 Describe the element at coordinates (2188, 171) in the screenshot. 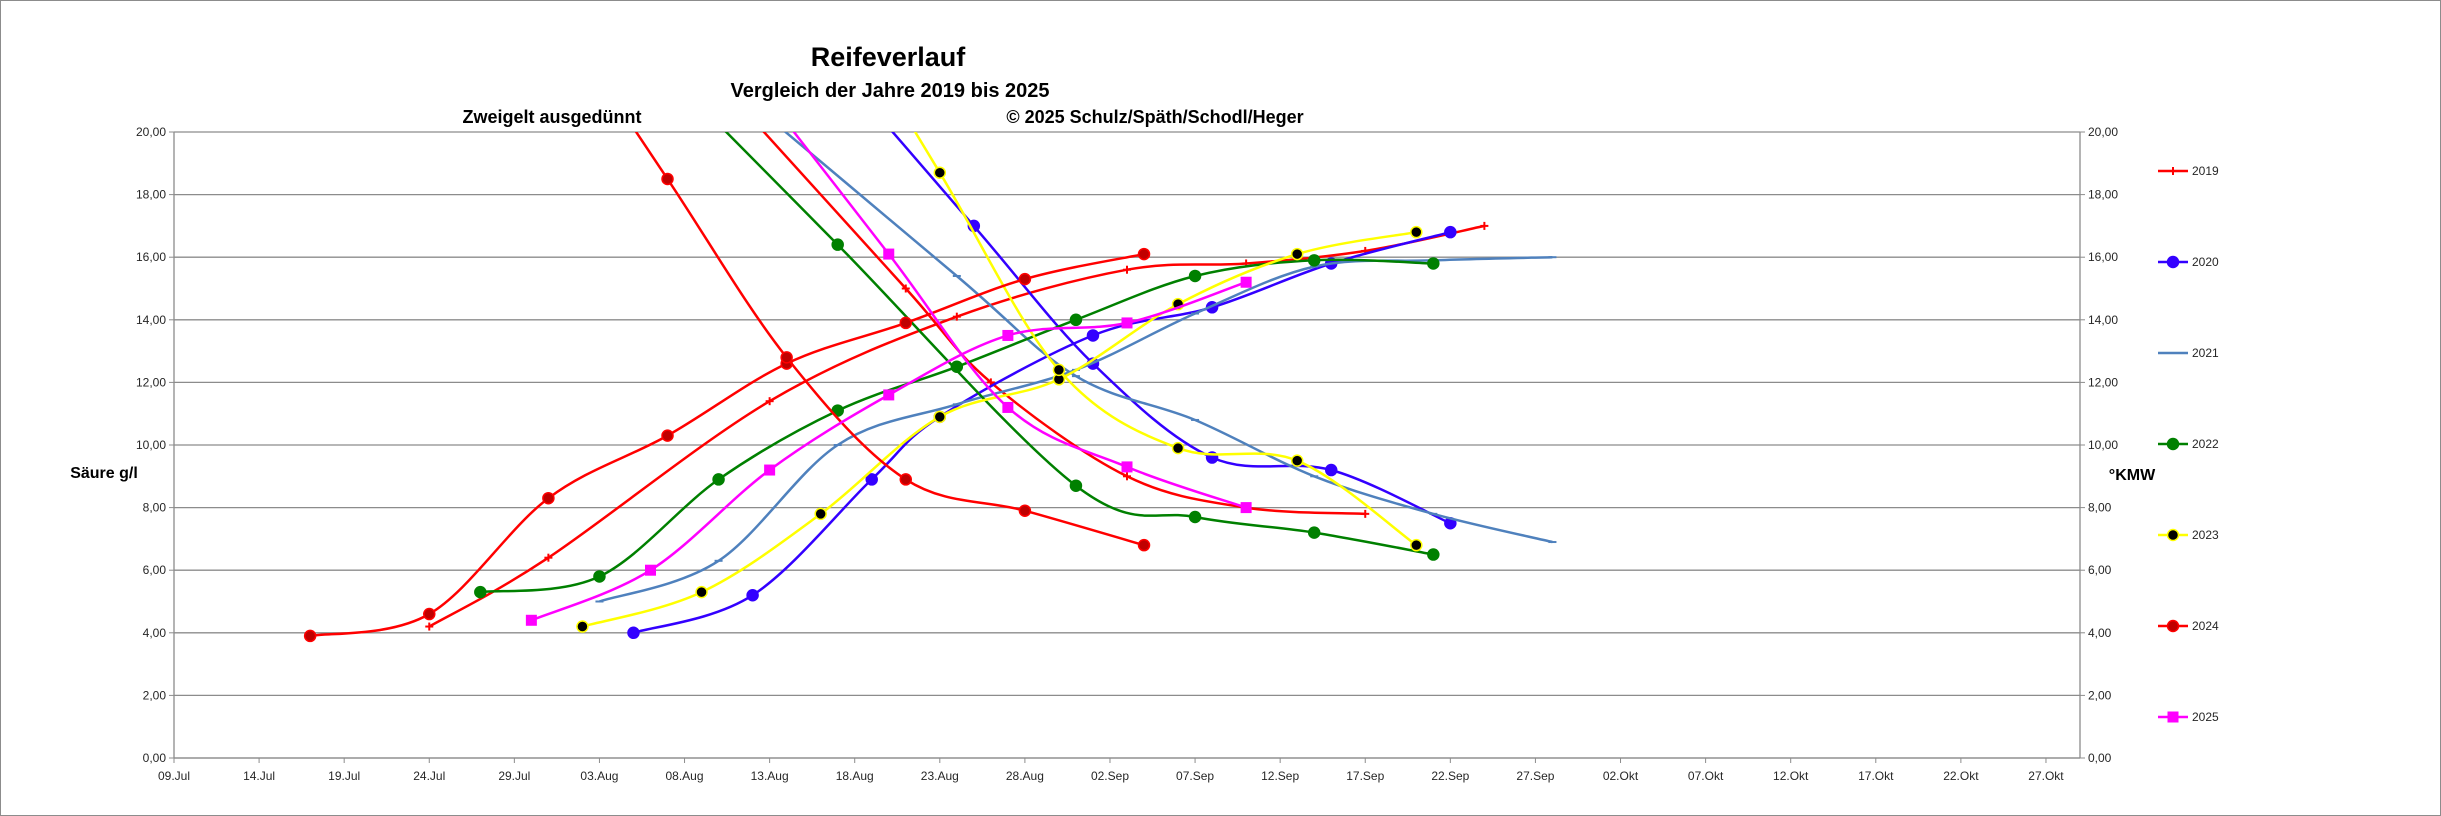

I see `legend-item-2019: 2019` at that location.